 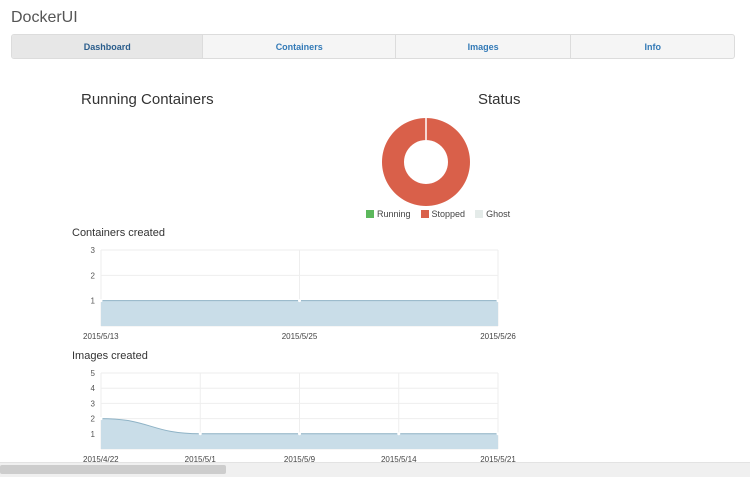 What do you see at coordinates (118, 233) in the screenshot?
I see `containers-created-title: Containers created` at bounding box center [118, 233].